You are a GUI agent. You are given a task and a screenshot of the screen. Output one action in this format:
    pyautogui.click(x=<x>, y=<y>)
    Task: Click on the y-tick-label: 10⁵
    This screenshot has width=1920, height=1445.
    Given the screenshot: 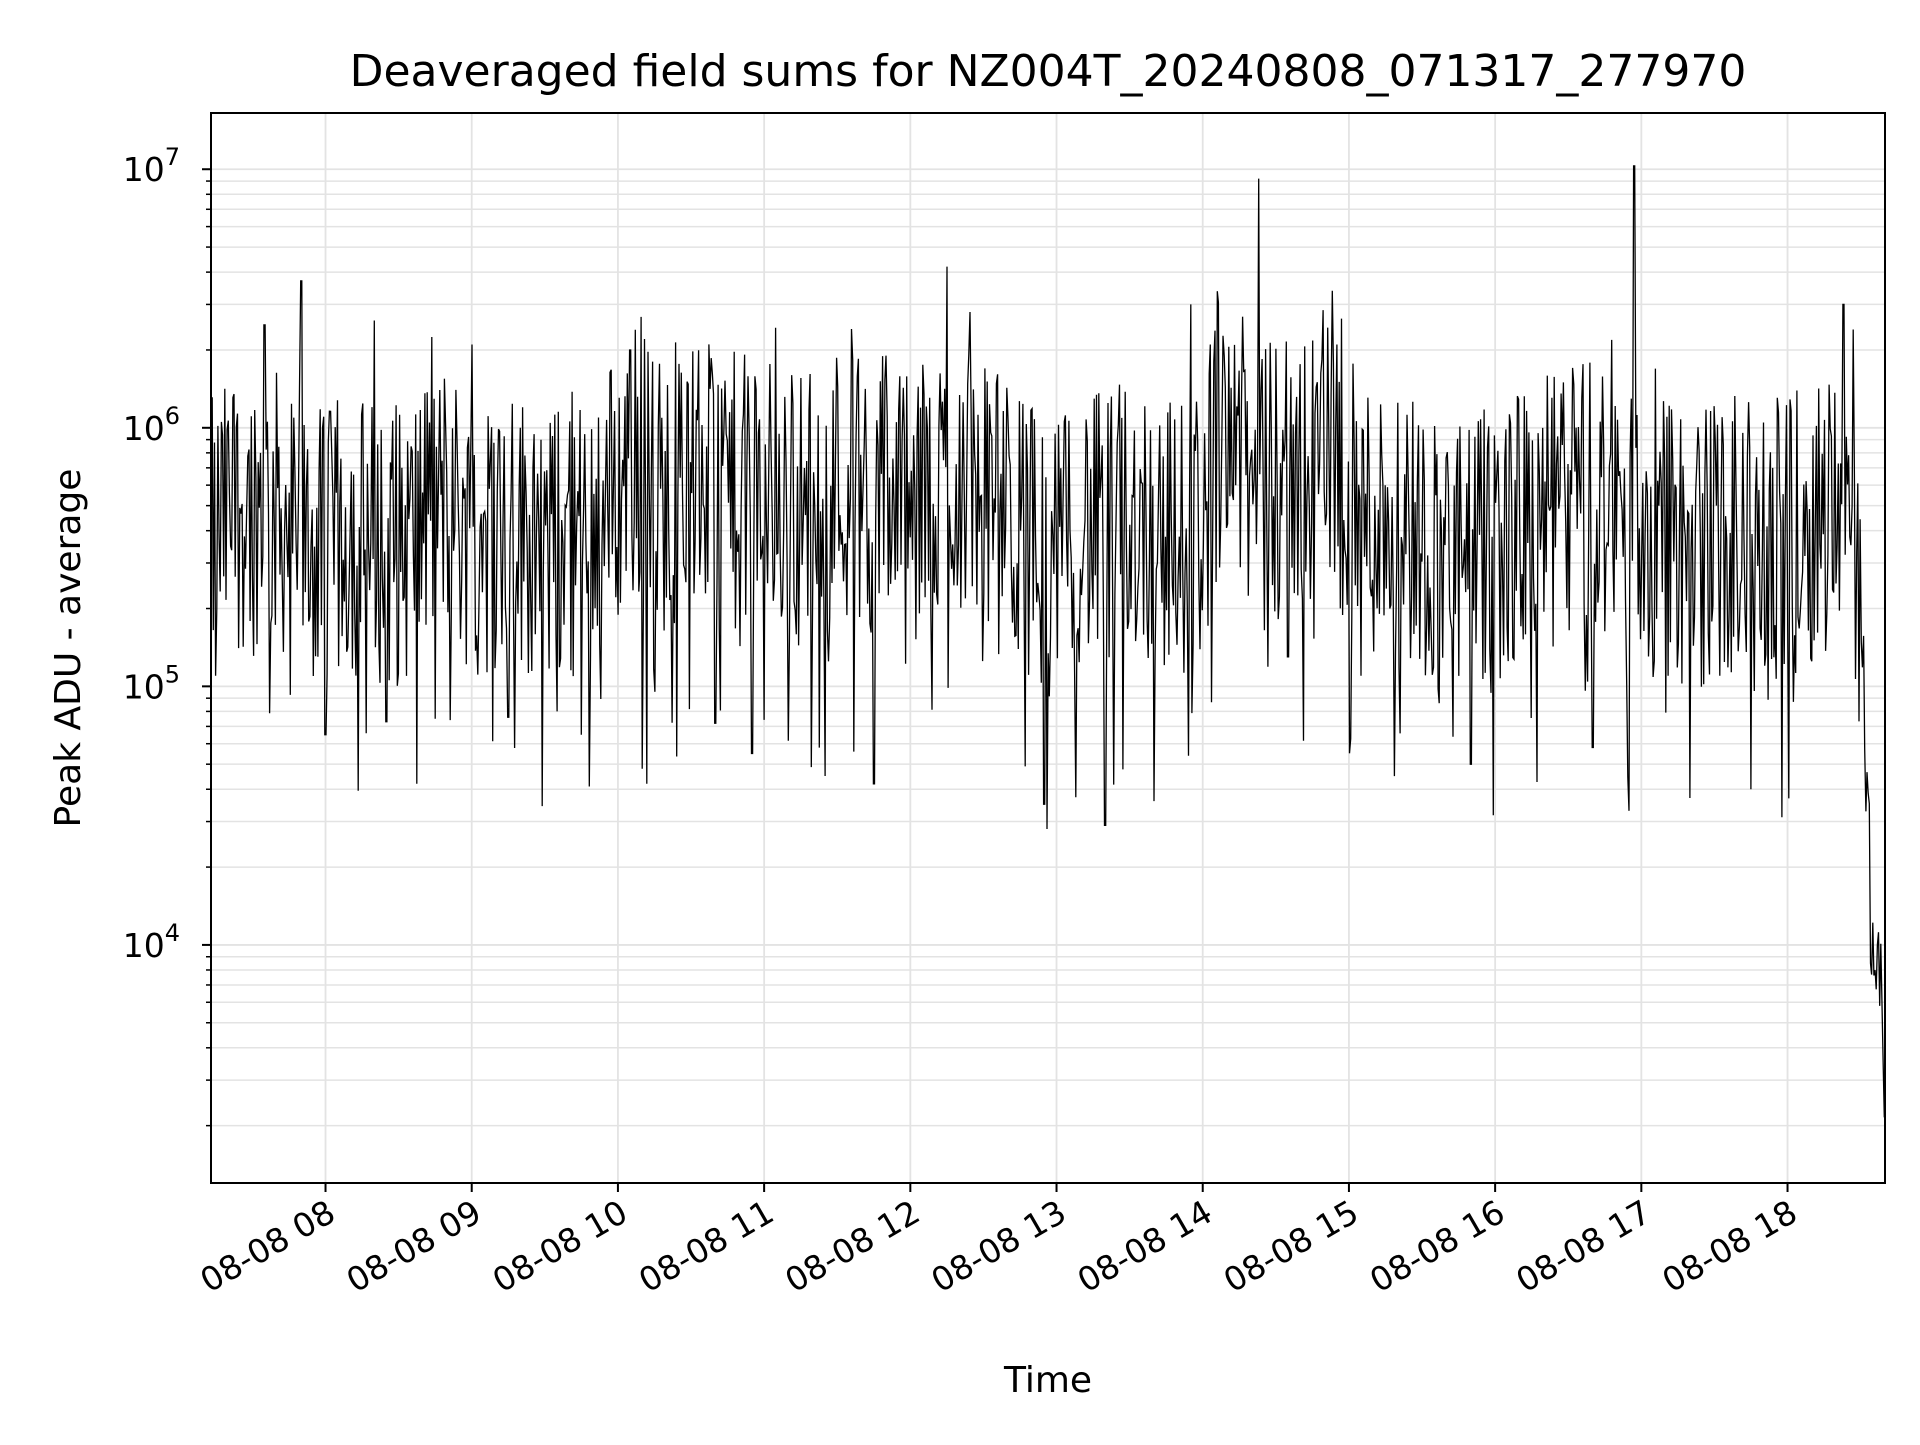 What is the action you would take?
    pyautogui.click(x=151, y=683)
    